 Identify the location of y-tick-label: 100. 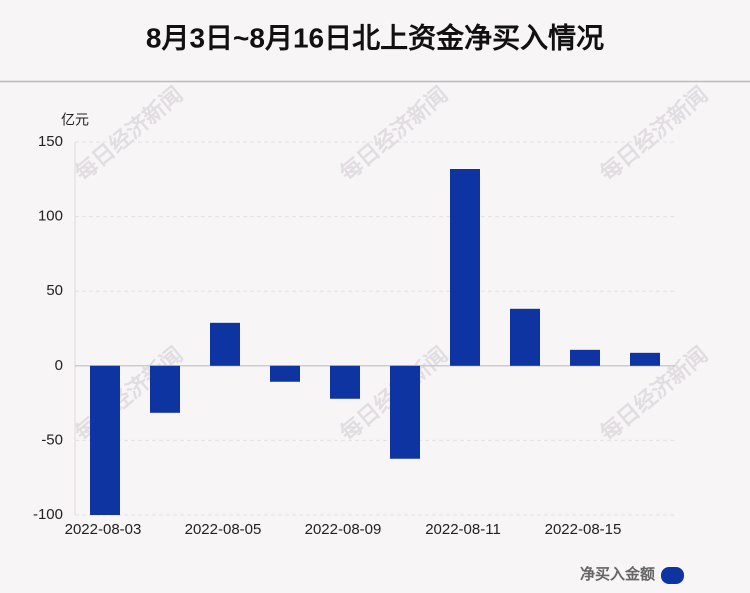
(50, 216).